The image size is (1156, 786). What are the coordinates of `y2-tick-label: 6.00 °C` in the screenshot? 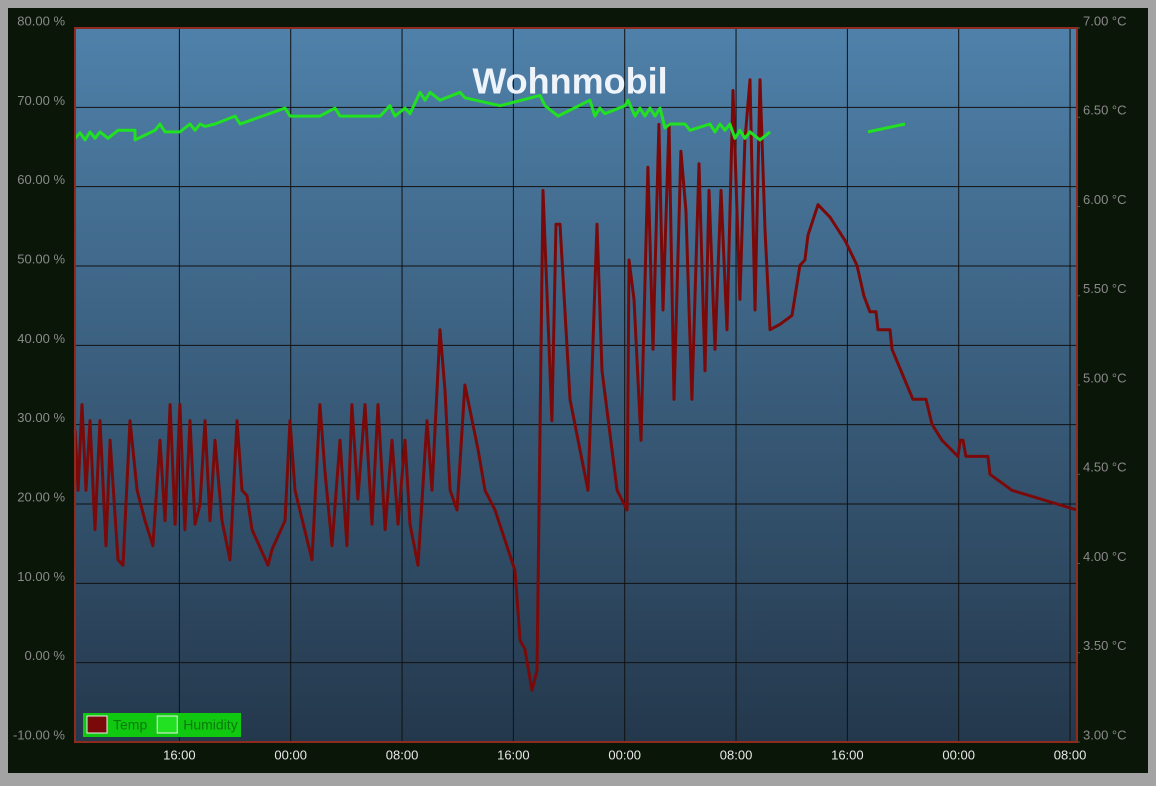 It's located at (1105, 199).